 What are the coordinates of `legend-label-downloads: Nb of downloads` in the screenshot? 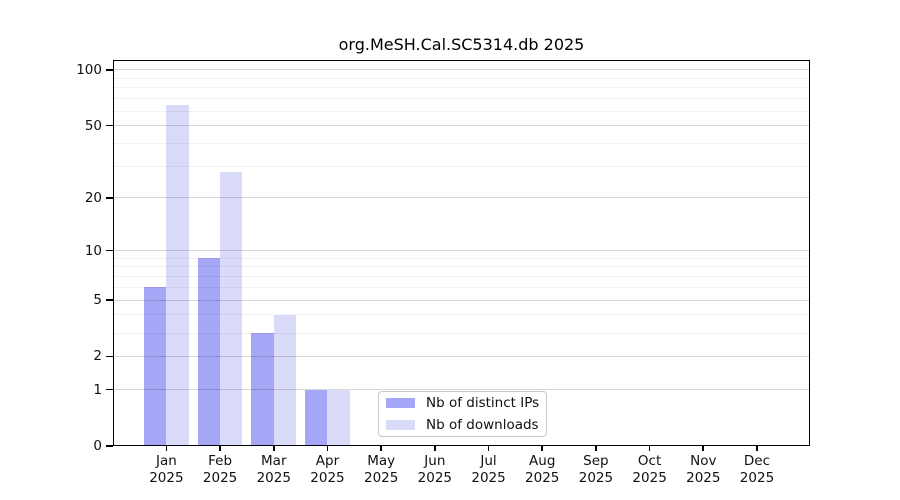 It's located at (482, 425).